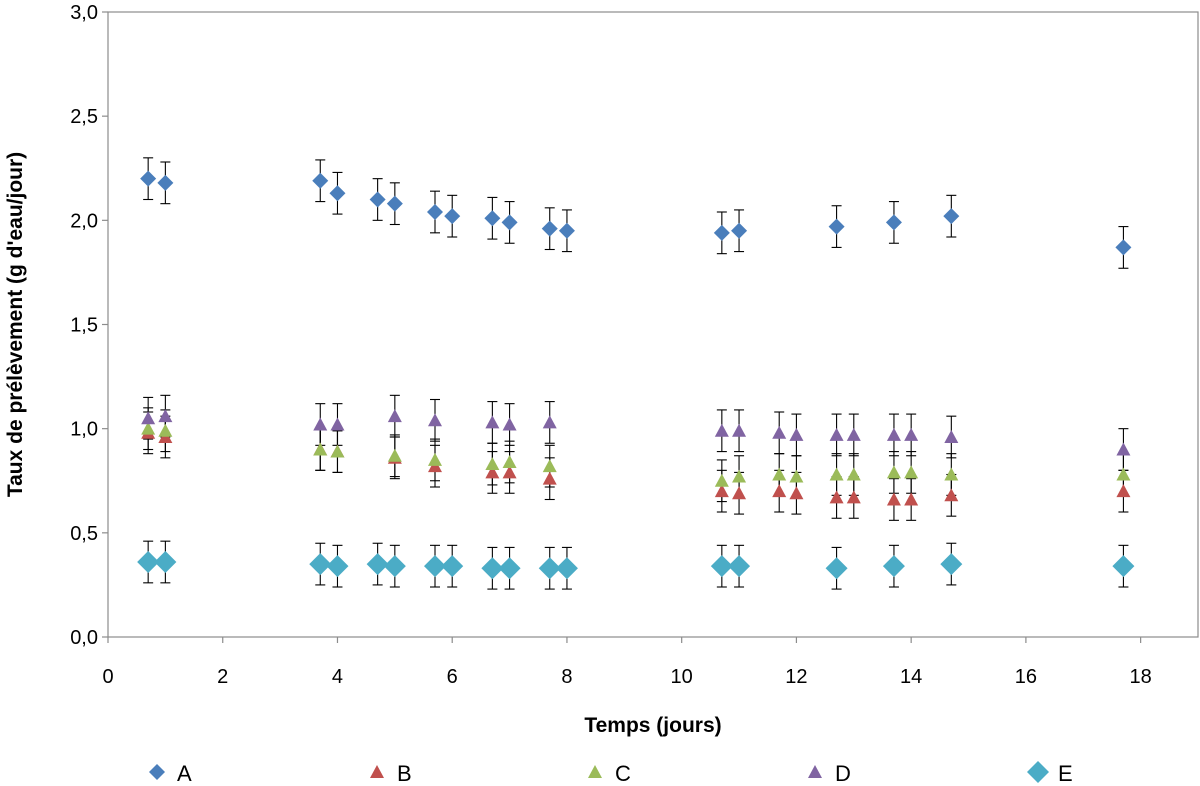  I want to click on x-tick-label: 16, so click(1026, 677).